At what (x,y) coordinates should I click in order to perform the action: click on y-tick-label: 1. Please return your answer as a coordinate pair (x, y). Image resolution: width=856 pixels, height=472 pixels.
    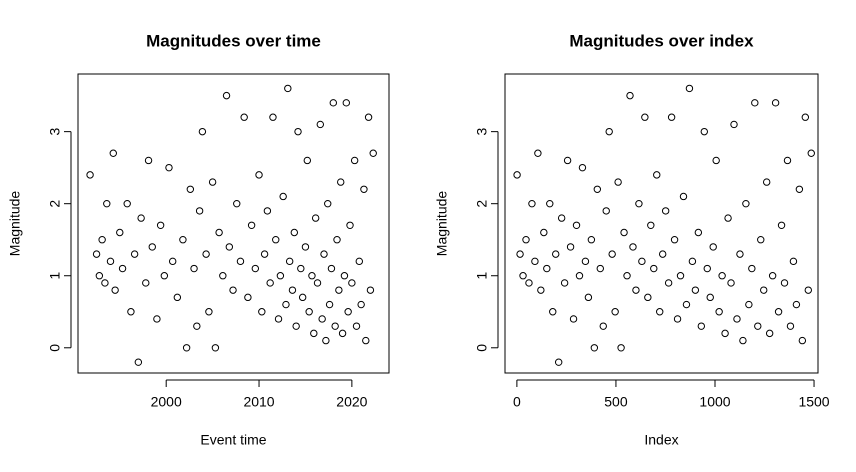
    Looking at the image, I should click on (482, 276).